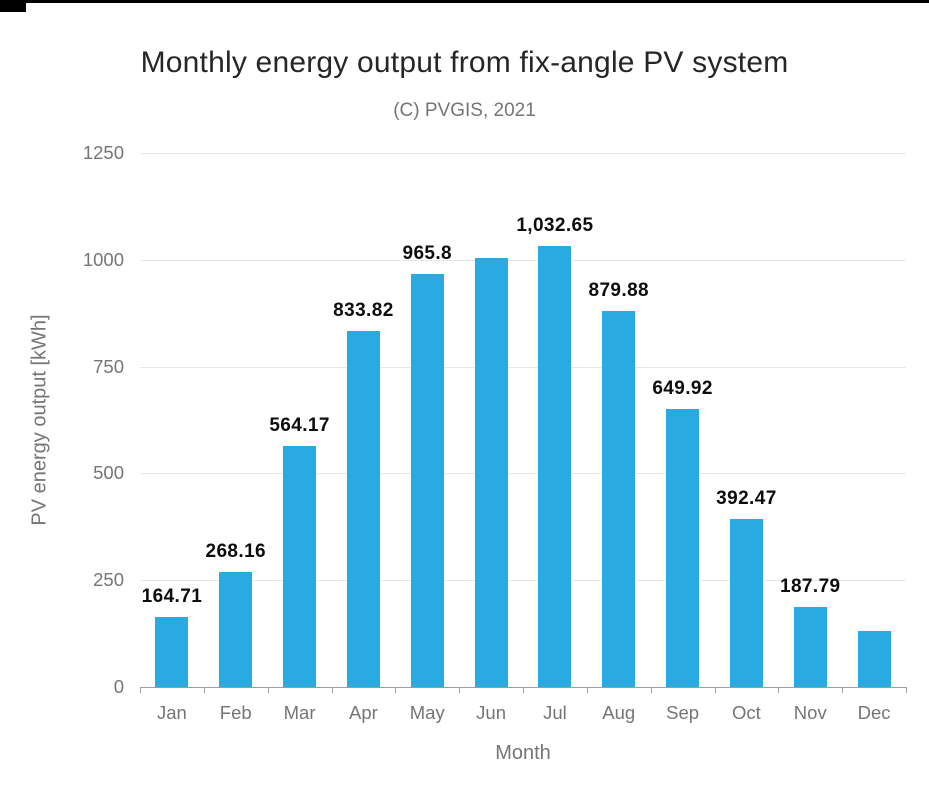  Describe the element at coordinates (683, 548) in the screenshot. I see `bar-sep` at that location.